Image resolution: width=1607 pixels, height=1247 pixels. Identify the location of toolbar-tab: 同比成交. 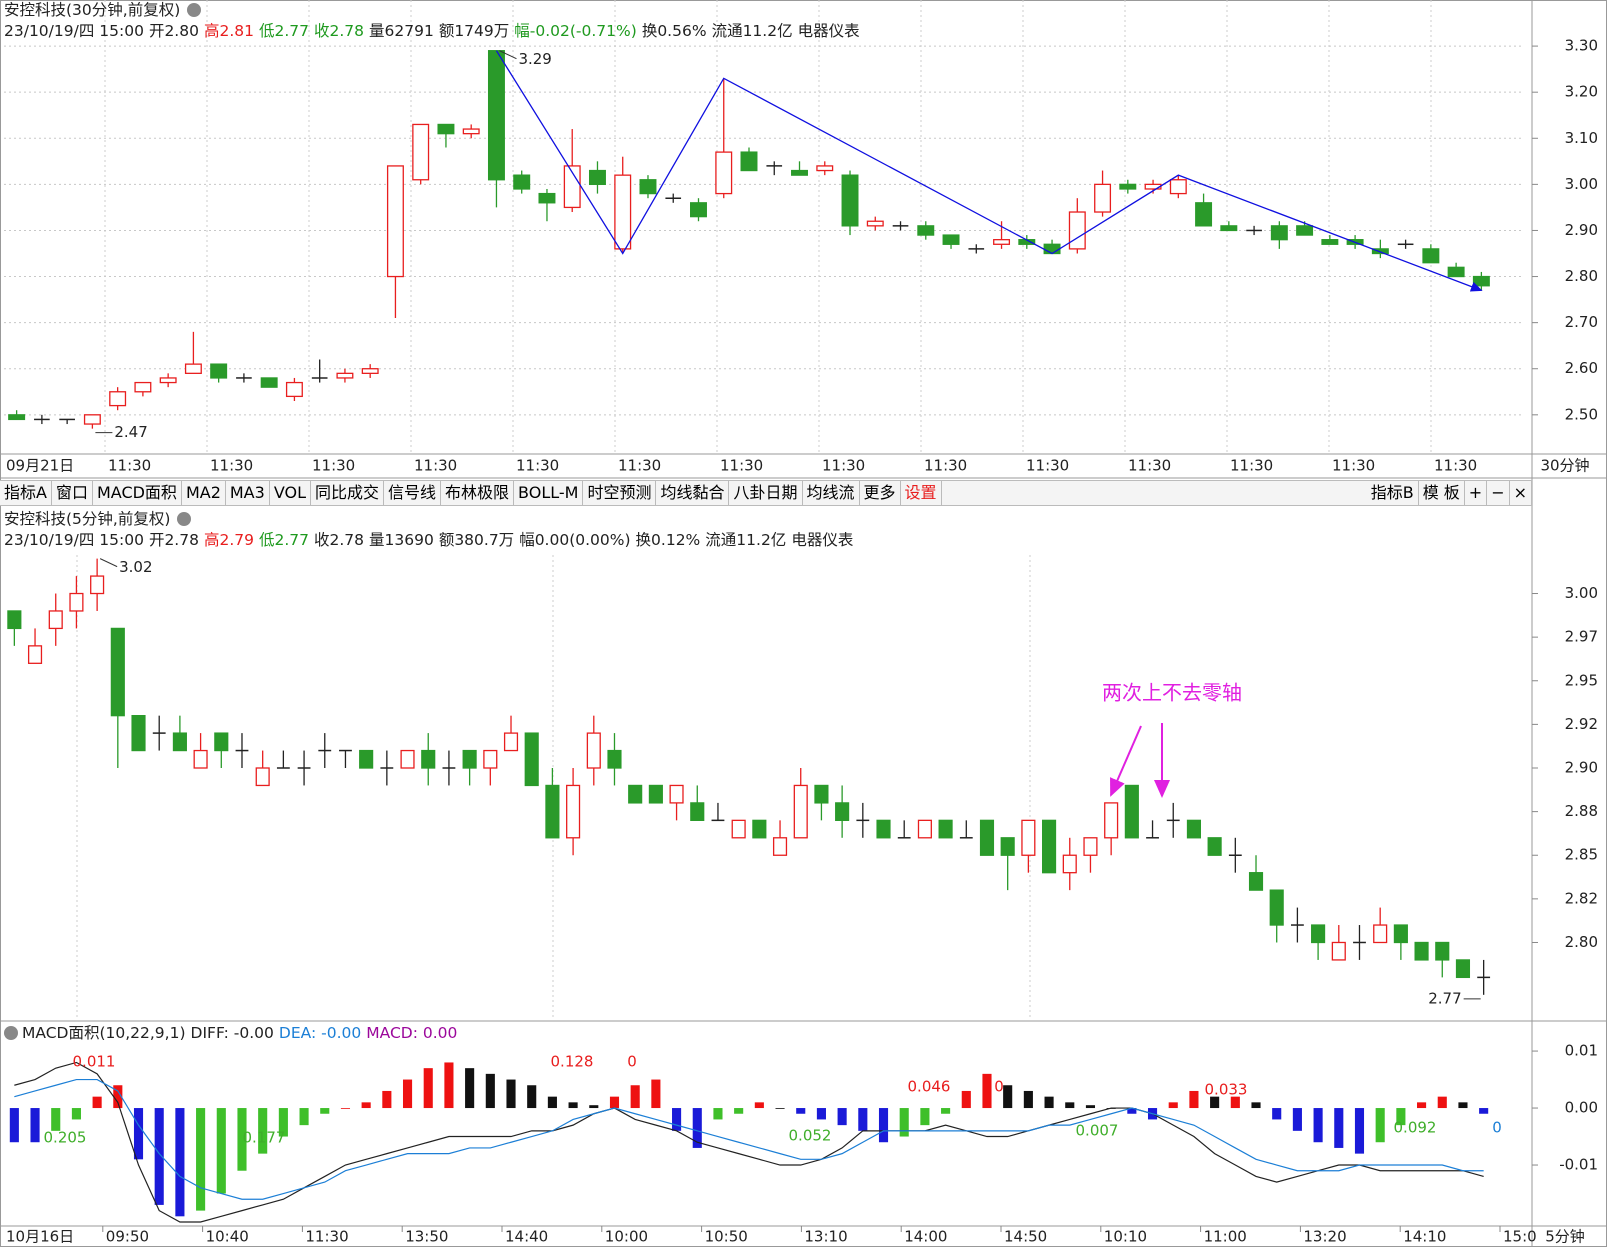
(347, 493).